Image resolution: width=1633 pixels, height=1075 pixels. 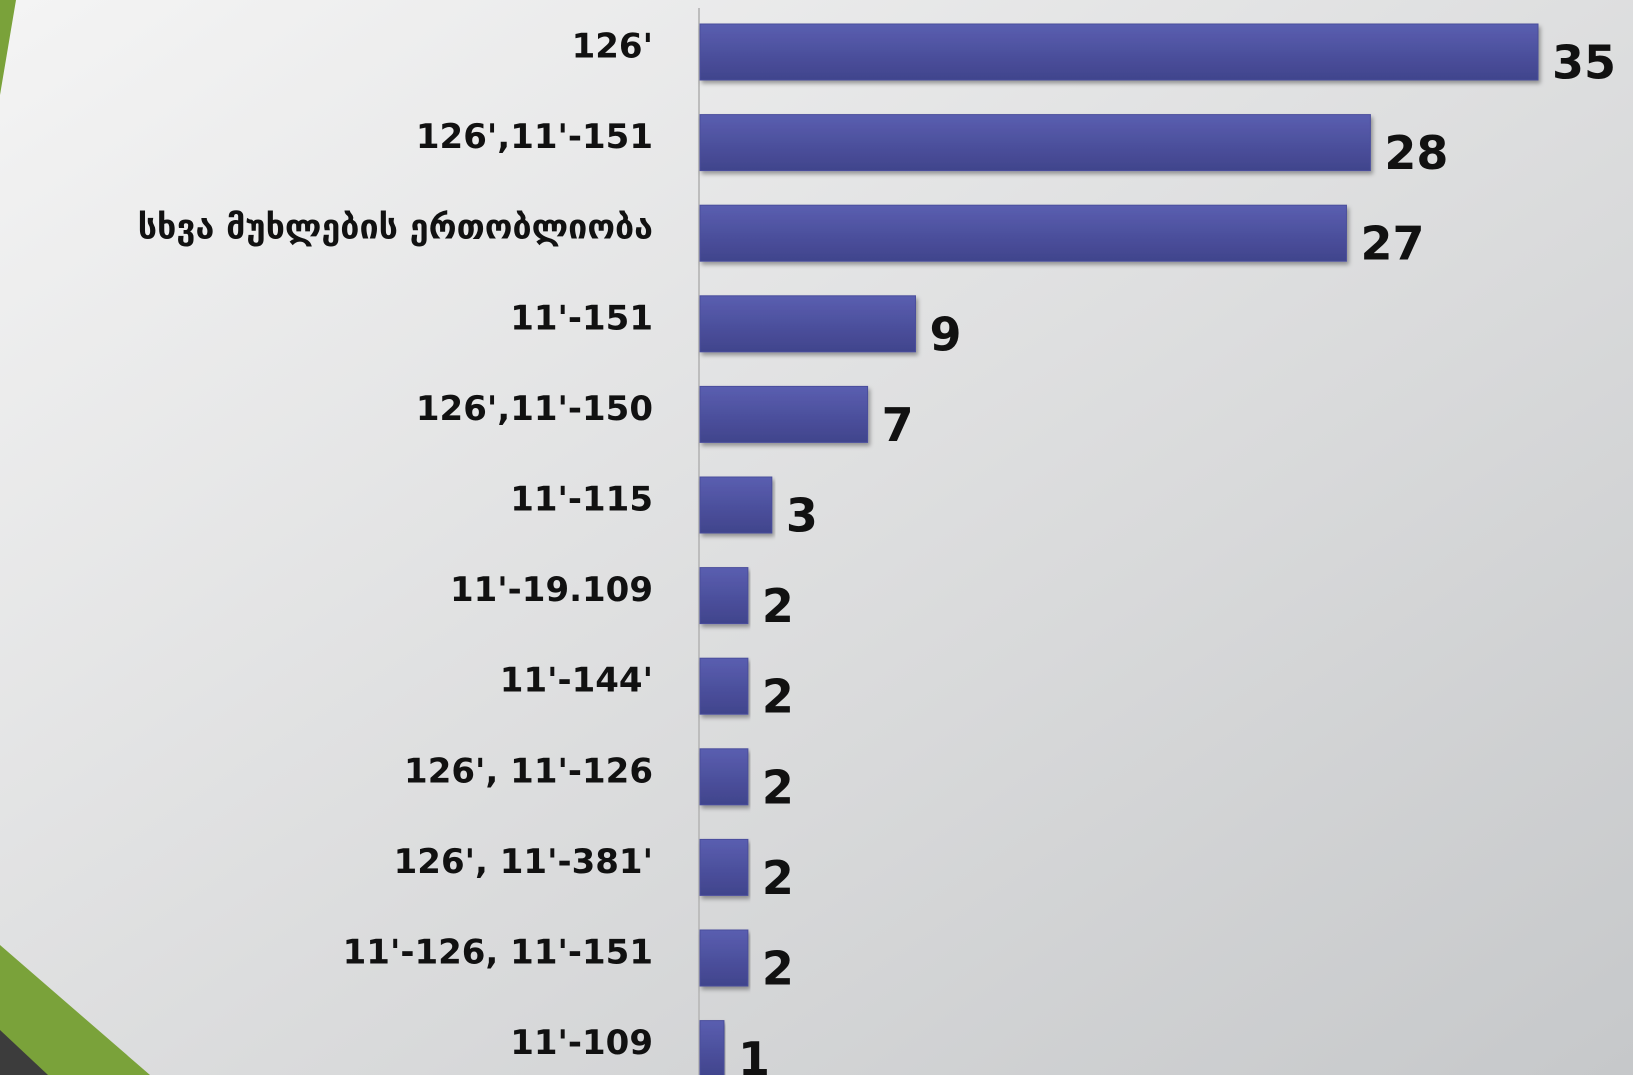 I want to click on value-label: 9, so click(x=945, y=334).